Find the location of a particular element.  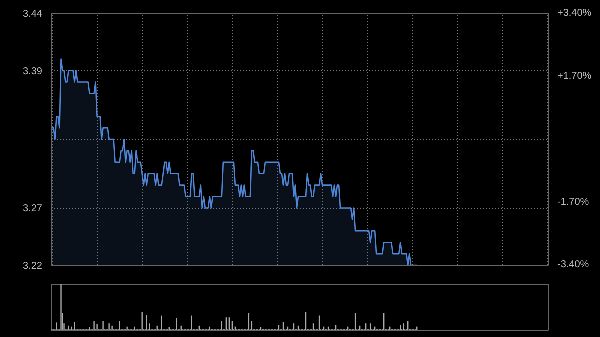

y2-tick-label: +3.40% is located at coordinates (575, 13).